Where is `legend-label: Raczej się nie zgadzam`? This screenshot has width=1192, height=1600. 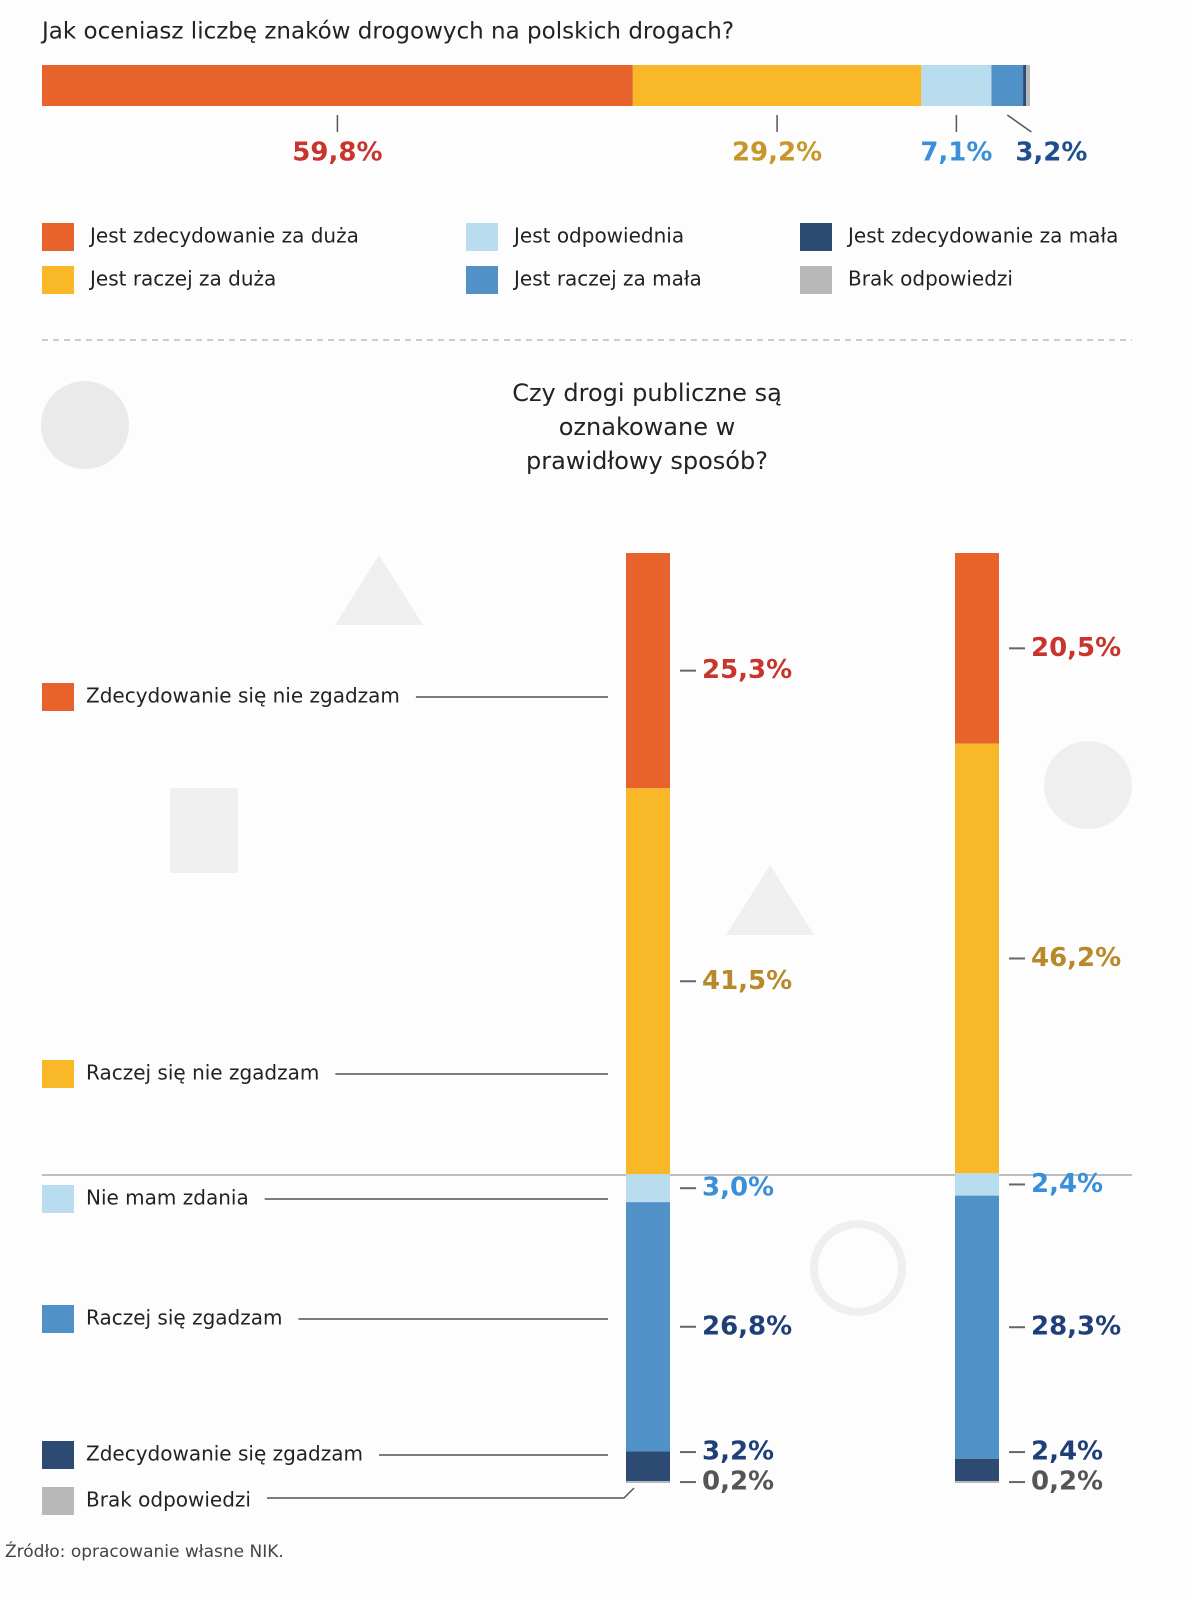 legend-label: Raczej się nie zgadzam is located at coordinates (202, 1073).